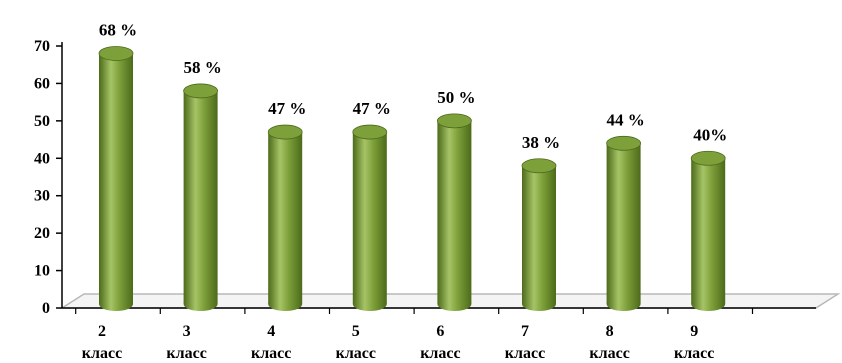 This screenshot has width=842, height=363. What do you see at coordinates (456, 97) in the screenshot?
I see `data-label: 50 %` at bounding box center [456, 97].